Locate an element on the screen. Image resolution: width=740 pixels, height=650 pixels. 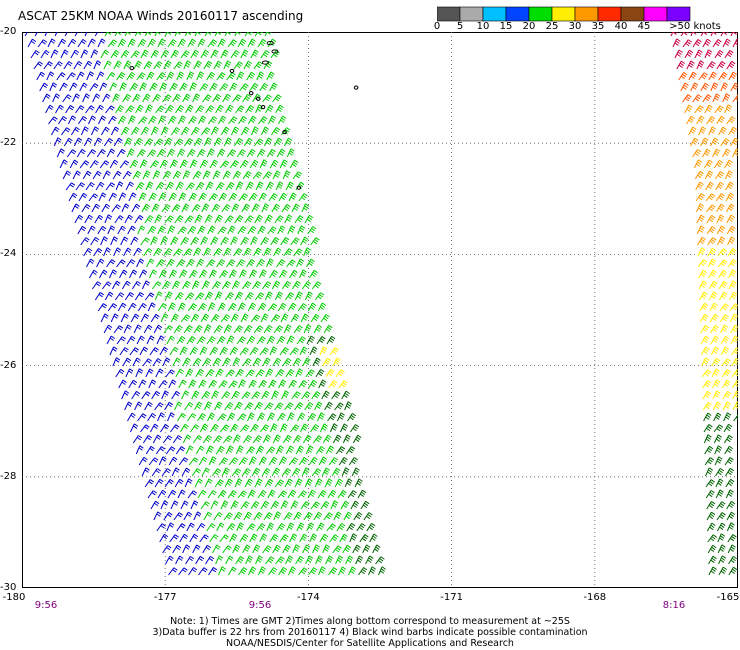
colorbar-tick-label: 10 is located at coordinates (483, 26).